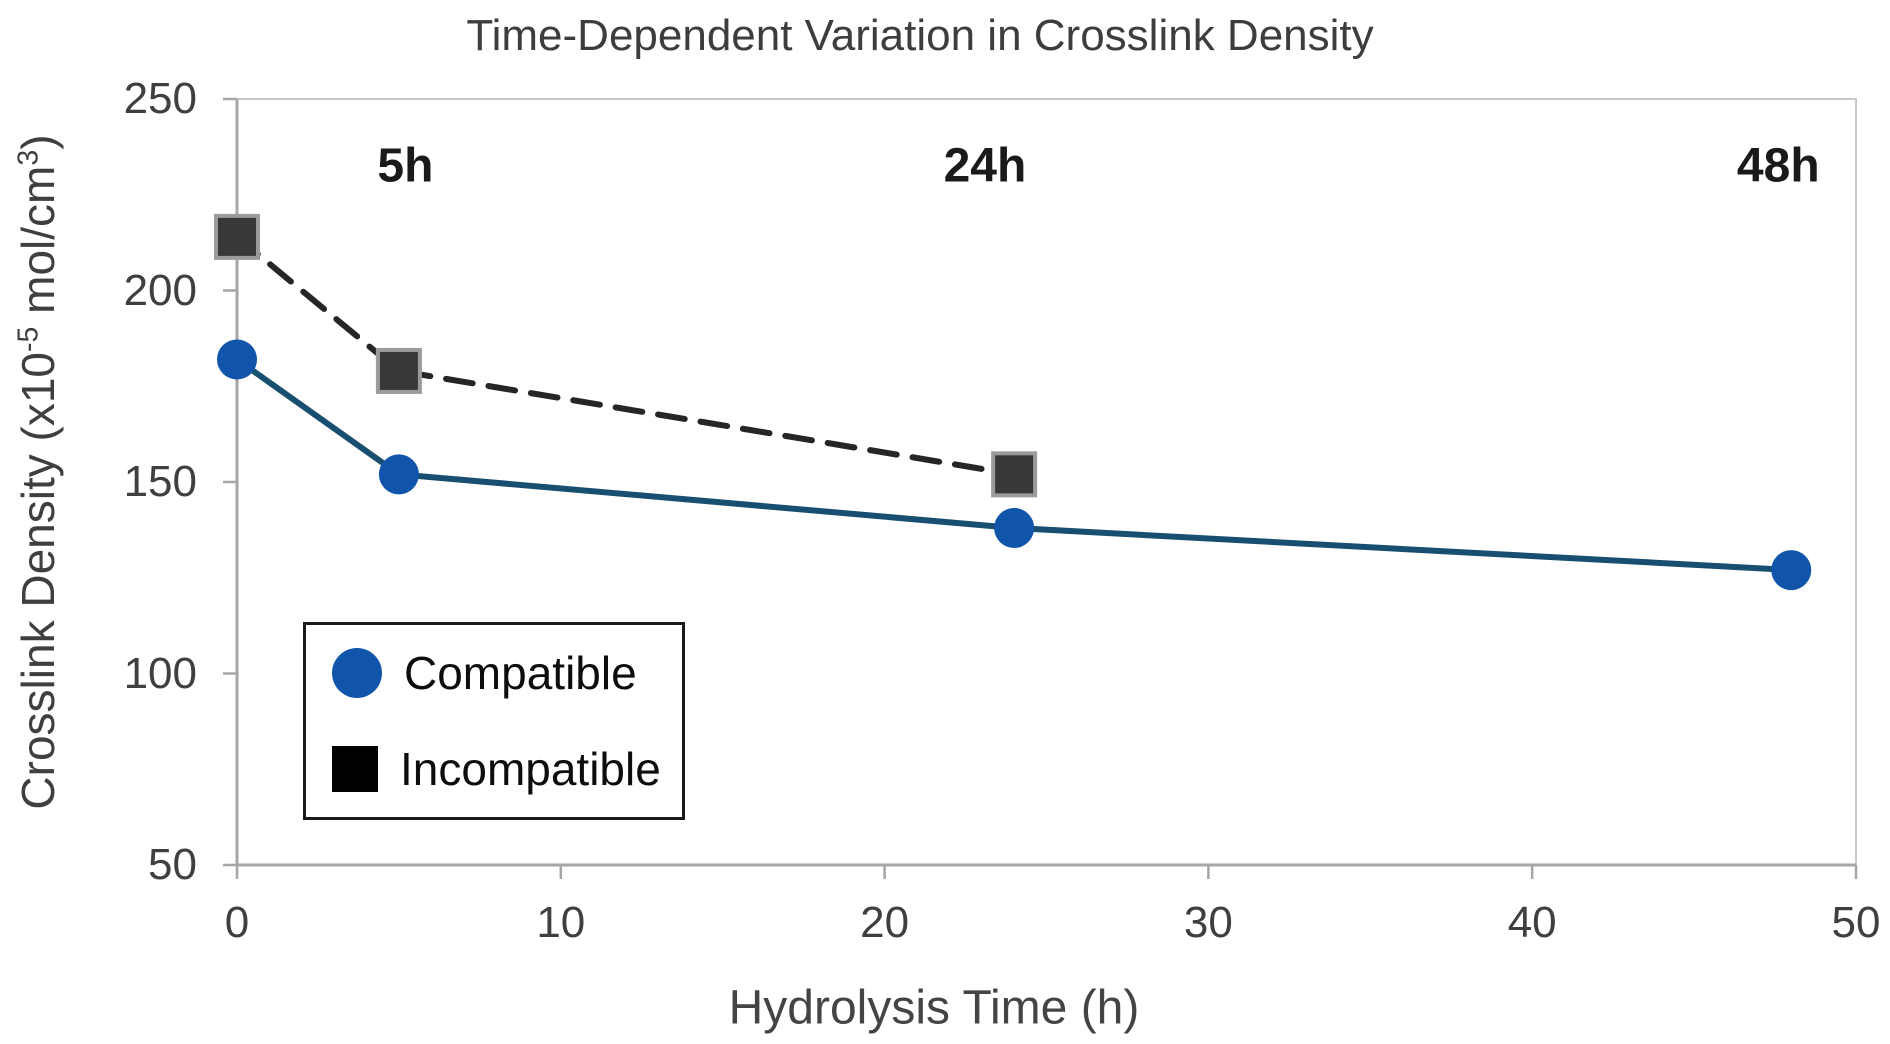 Image resolution: width=1890 pixels, height=1044 pixels. I want to click on legend-box: Compatible Incompatible, so click(494, 721).